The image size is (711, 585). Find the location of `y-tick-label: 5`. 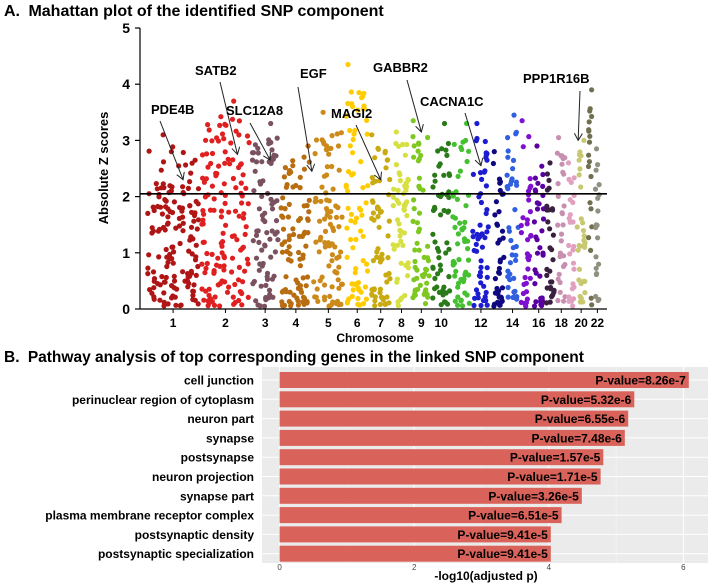

y-tick-label: 5 is located at coordinates (126, 28).